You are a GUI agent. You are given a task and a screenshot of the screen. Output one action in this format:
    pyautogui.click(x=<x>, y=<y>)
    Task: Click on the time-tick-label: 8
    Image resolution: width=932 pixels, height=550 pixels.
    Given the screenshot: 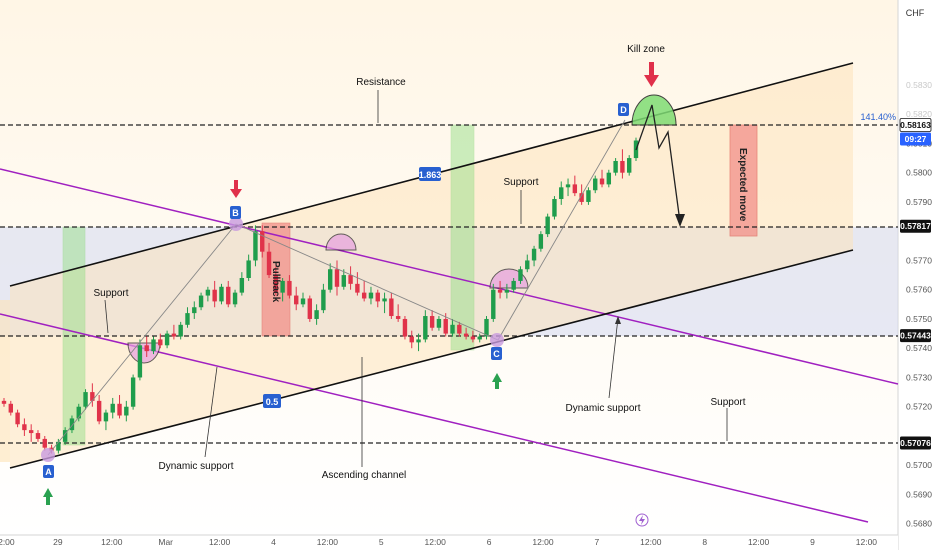 What is the action you would take?
    pyautogui.click(x=704, y=542)
    